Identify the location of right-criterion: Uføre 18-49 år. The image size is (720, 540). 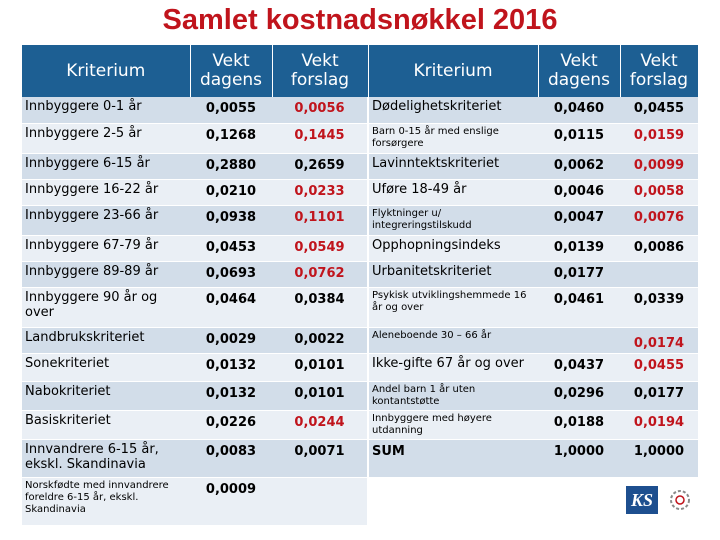
(452, 192).